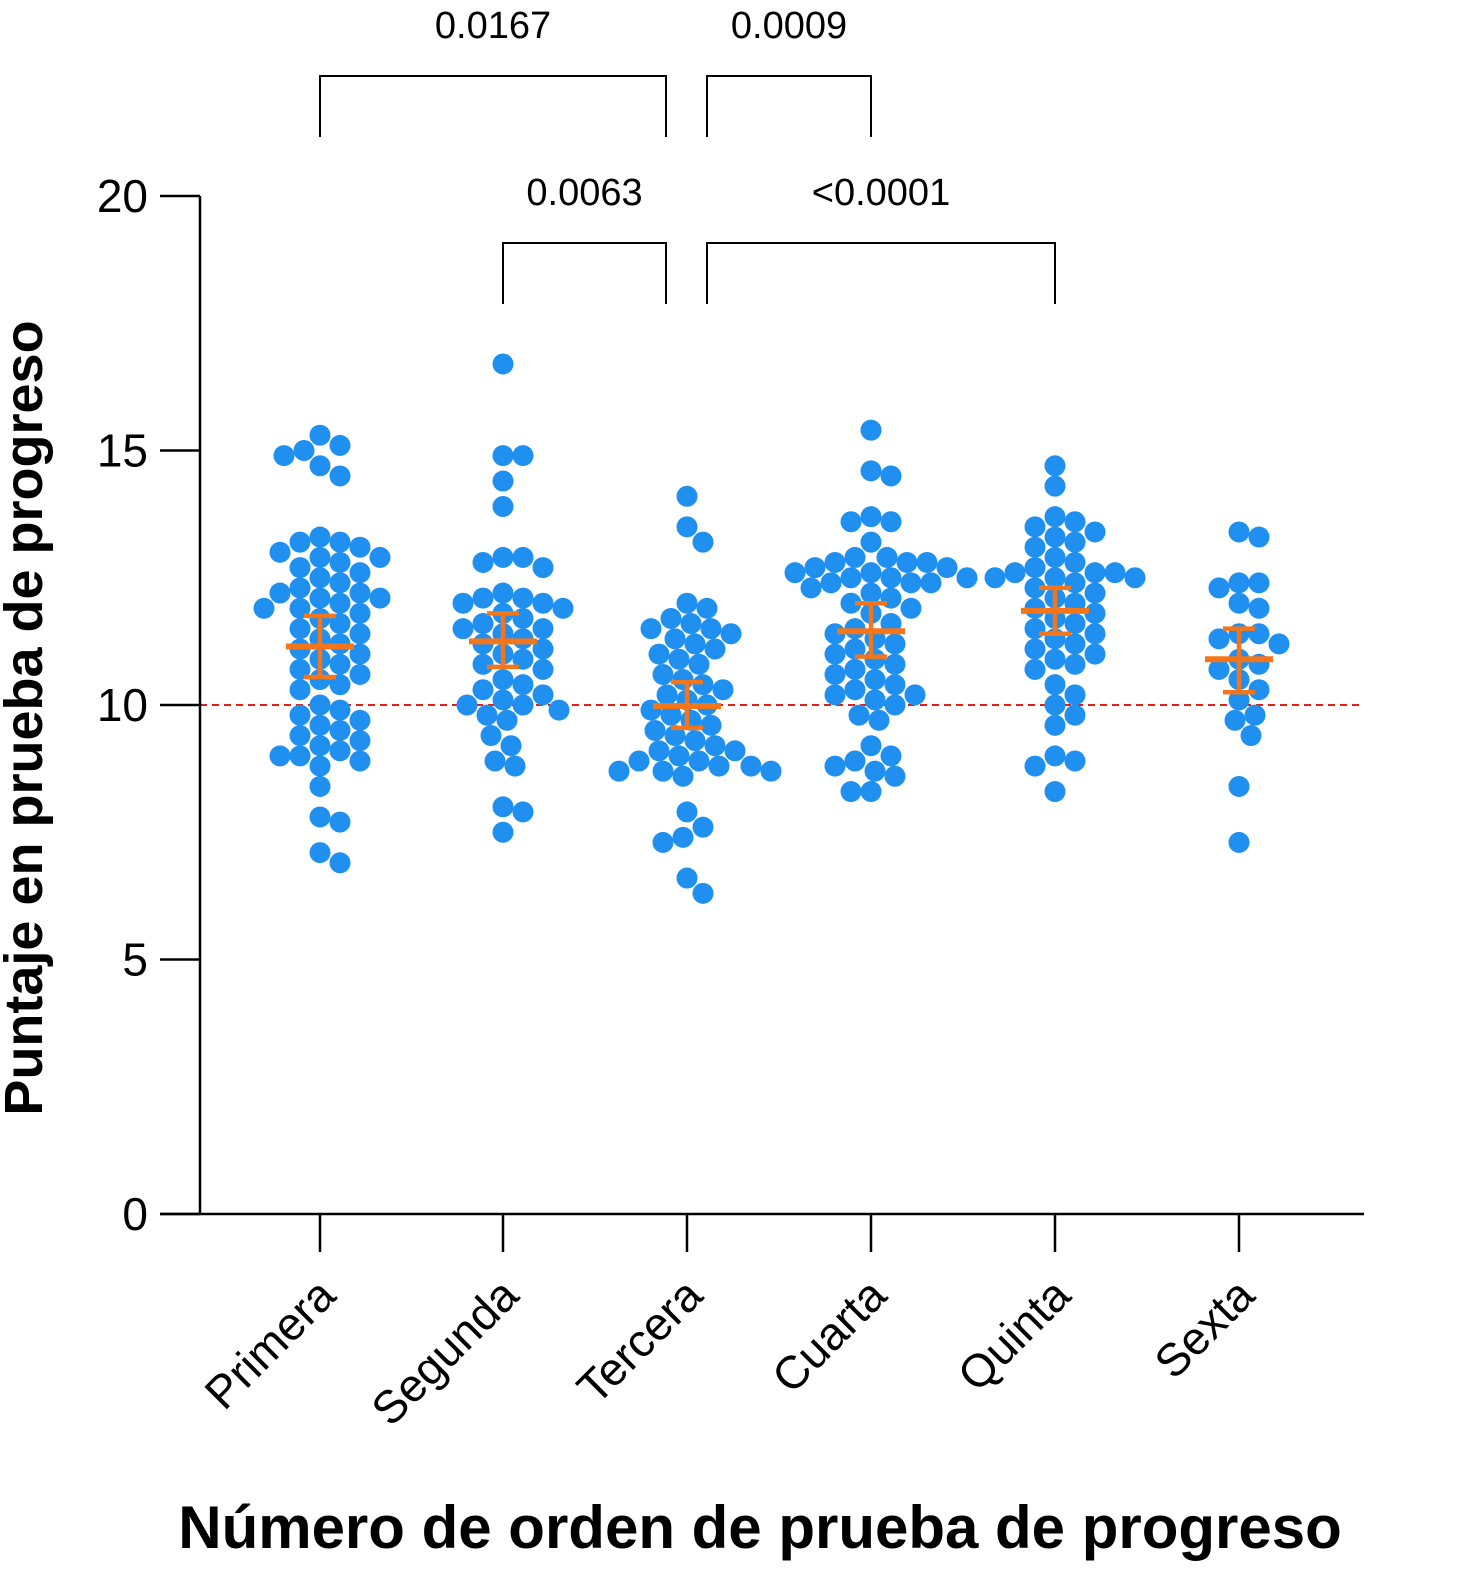  What do you see at coordinates (640, 1341) in the screenshot?
I see `x-tick-label-tercera: Tercera` at bounding box center [640, 1341].